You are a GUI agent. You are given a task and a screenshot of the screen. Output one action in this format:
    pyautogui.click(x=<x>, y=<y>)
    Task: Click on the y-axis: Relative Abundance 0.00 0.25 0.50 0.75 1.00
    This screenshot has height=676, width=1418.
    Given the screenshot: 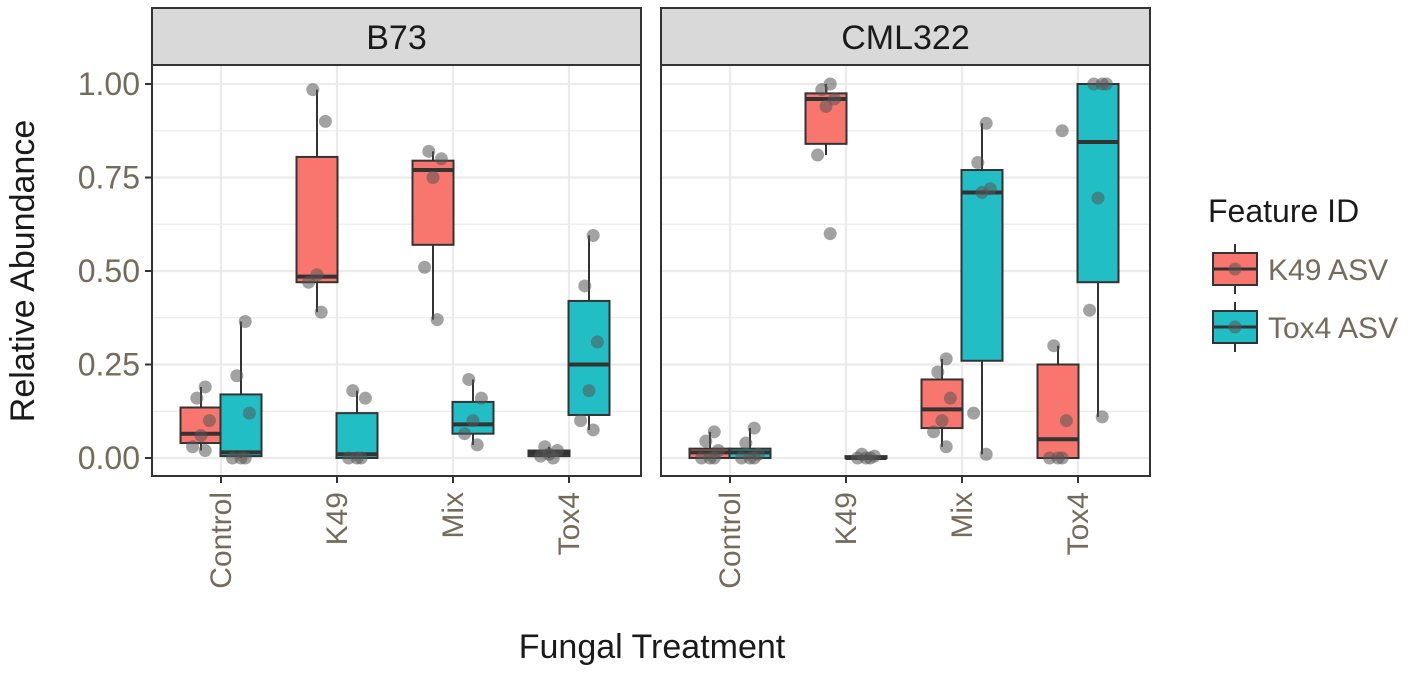 What is the action you would take?
    pyautogui.click(x=72, y=271)
    